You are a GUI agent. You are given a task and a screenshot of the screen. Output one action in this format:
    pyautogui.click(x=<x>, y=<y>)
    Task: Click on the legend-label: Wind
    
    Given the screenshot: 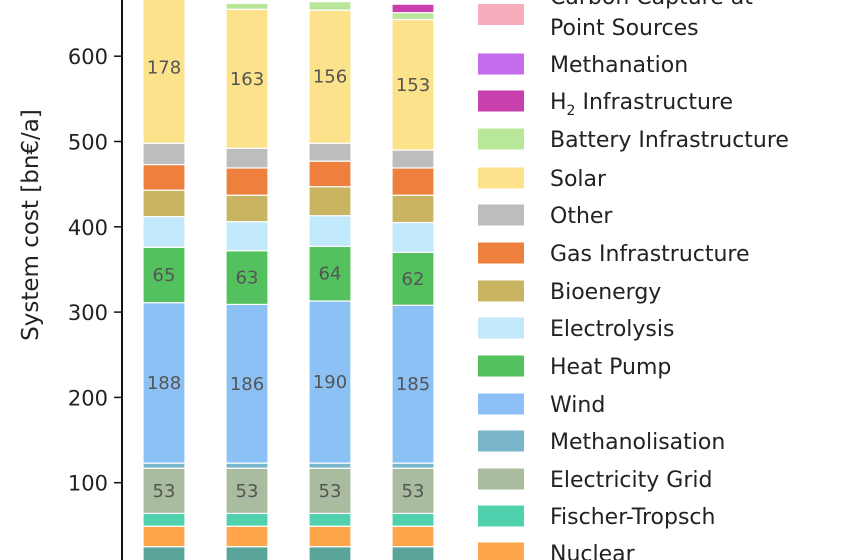 What is the action you would take?
    pyautogui.click(x=577, y=405)
    